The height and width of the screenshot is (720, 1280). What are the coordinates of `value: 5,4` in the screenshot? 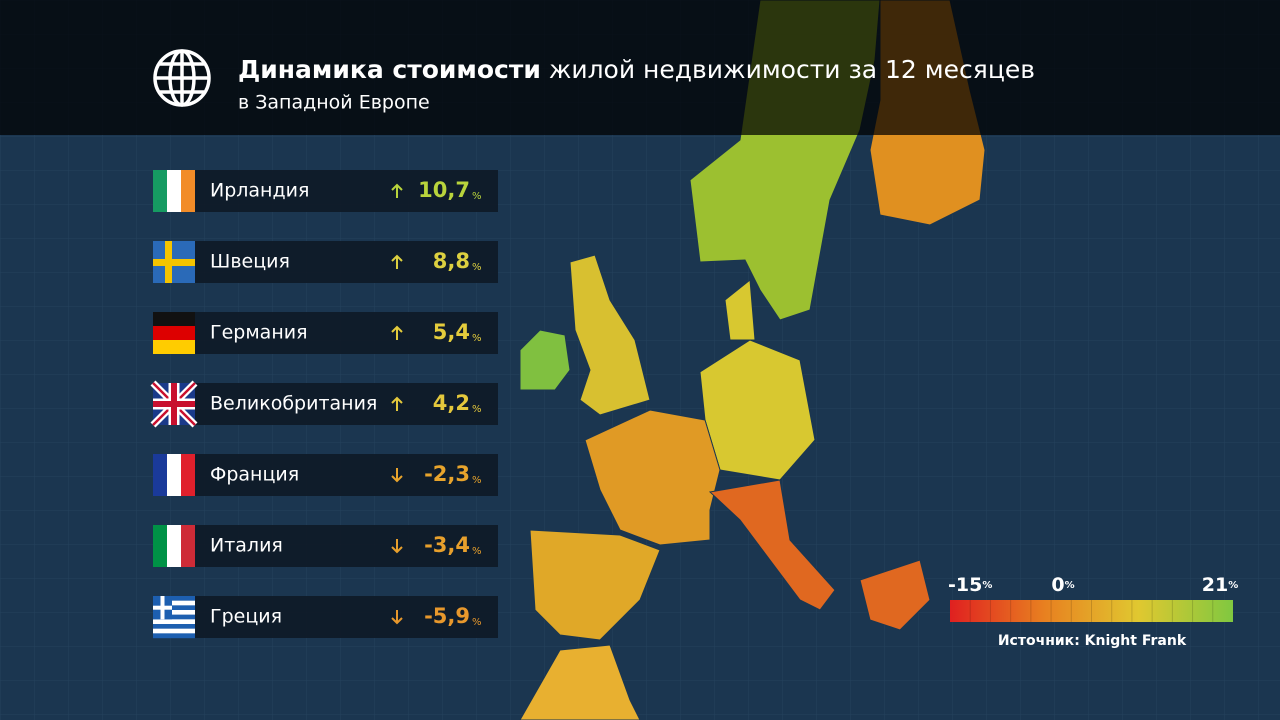 It's located at (451, 332).